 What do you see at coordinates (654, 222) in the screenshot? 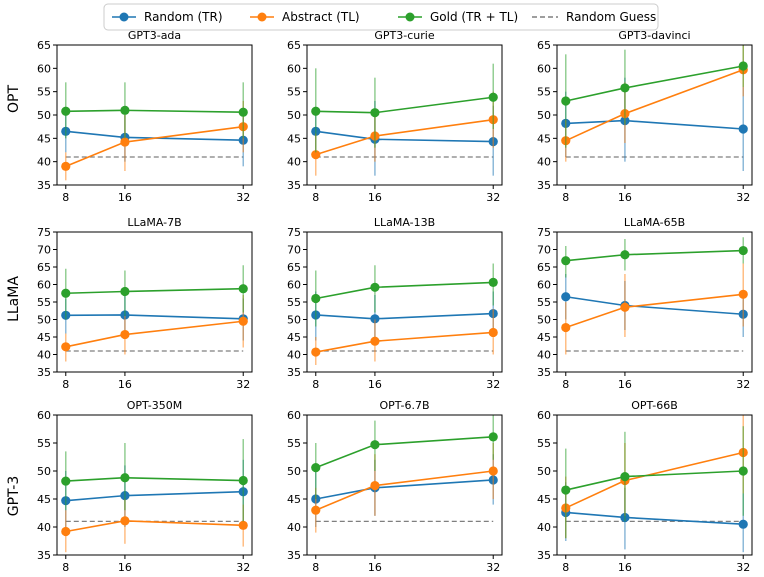
I see `panel-title: LLaMA-65B` at bounding box center [654, 222].